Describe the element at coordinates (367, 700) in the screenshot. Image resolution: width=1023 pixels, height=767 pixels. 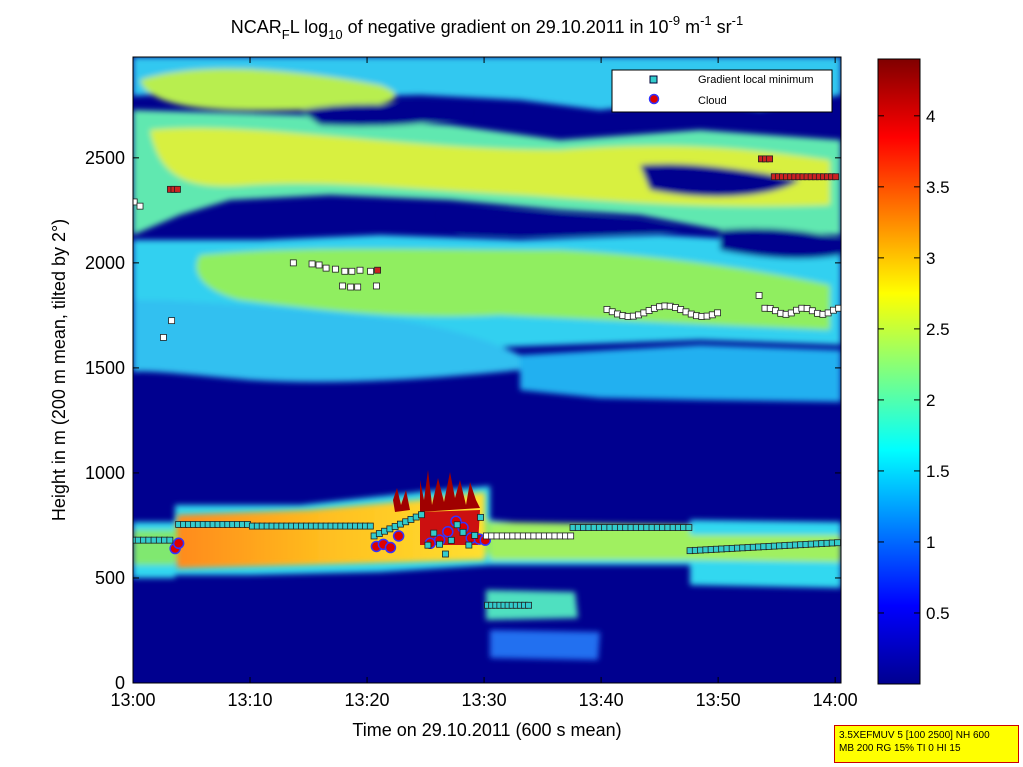
I see `x-tick-label: 13:20` at that location.